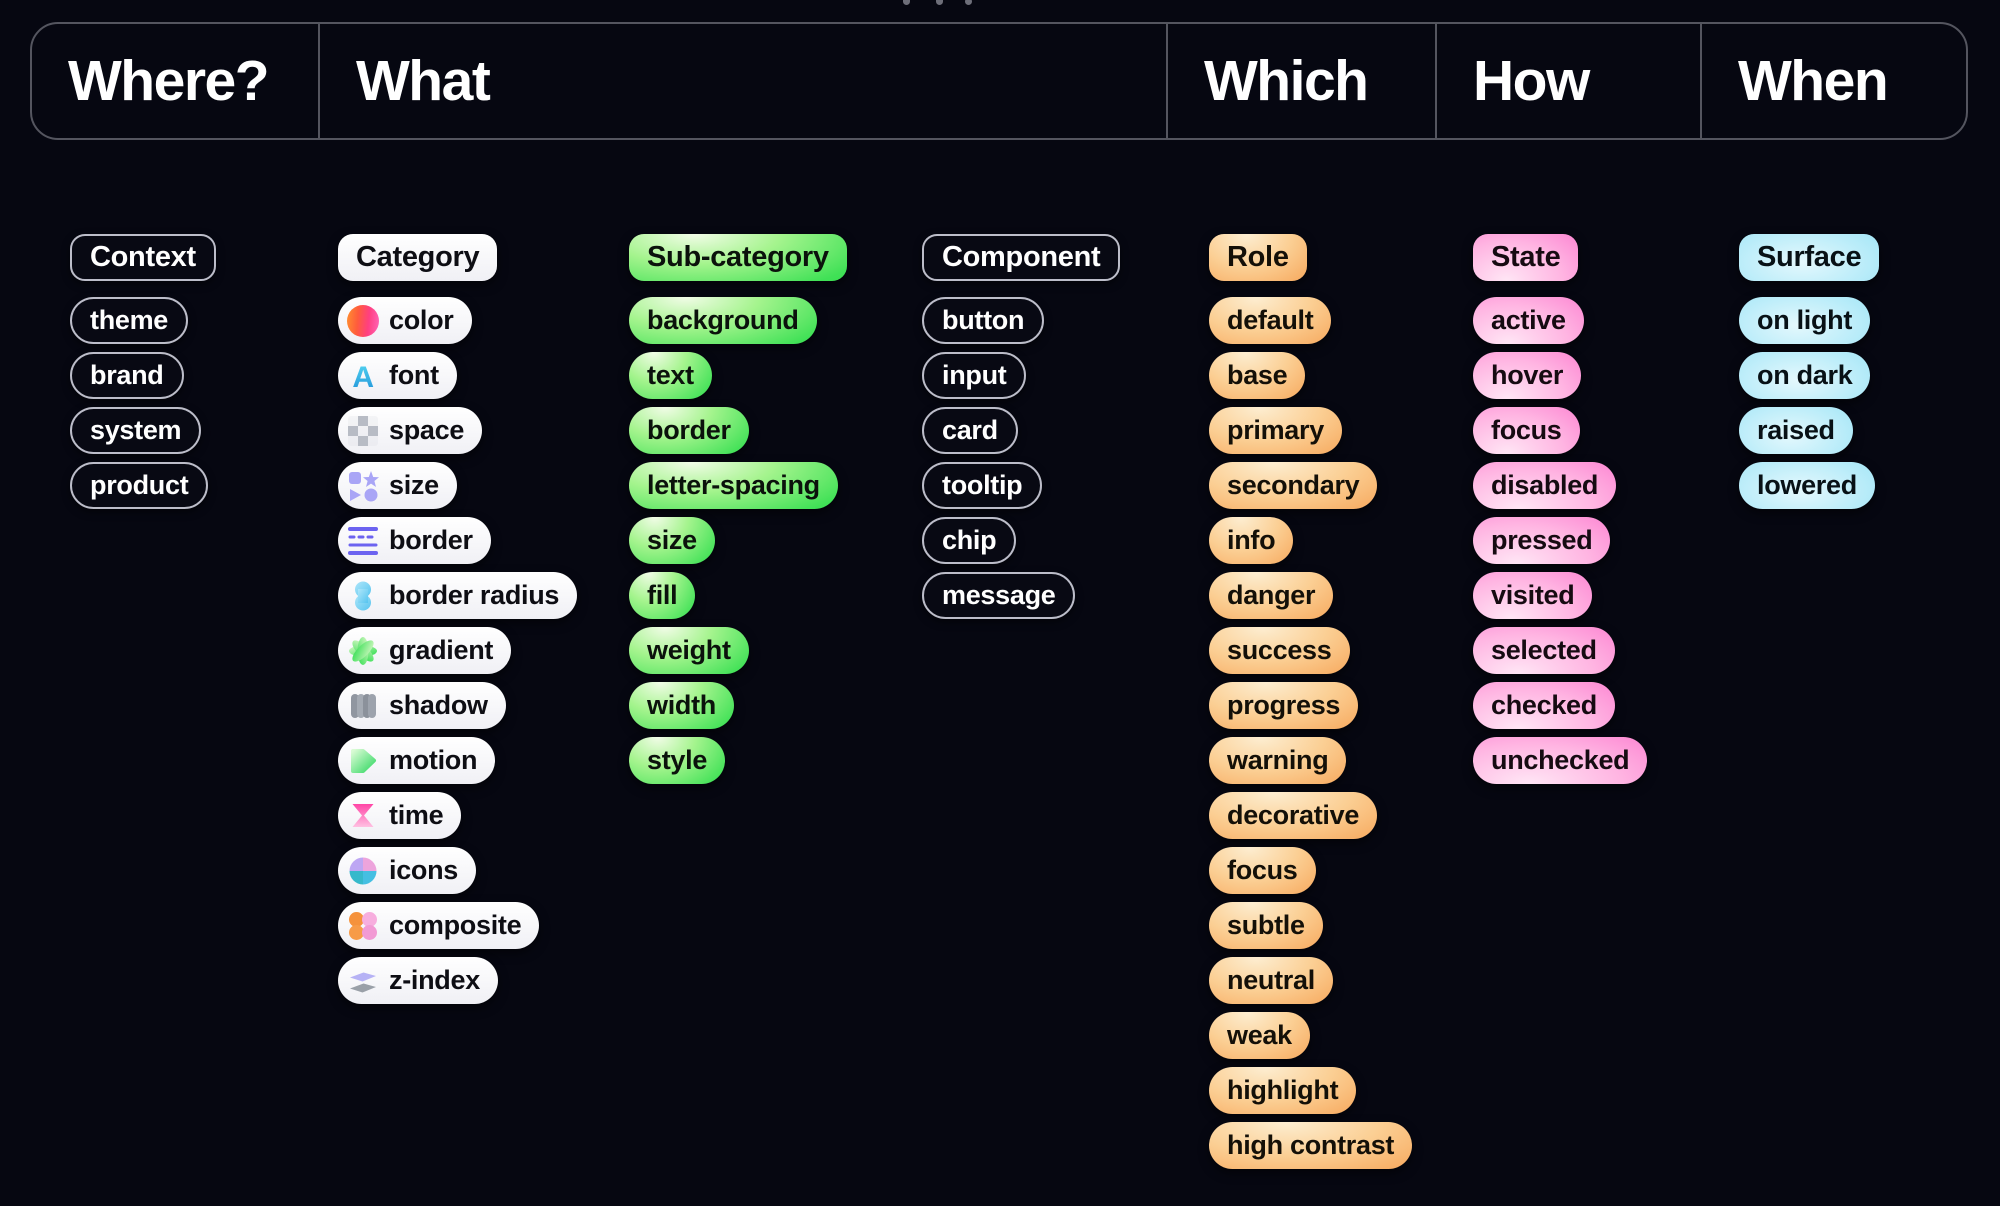 Image resolution: width=2000 pixels, height=1206 pixels. I want to click on column-header-label: Context, so click(143, 257).